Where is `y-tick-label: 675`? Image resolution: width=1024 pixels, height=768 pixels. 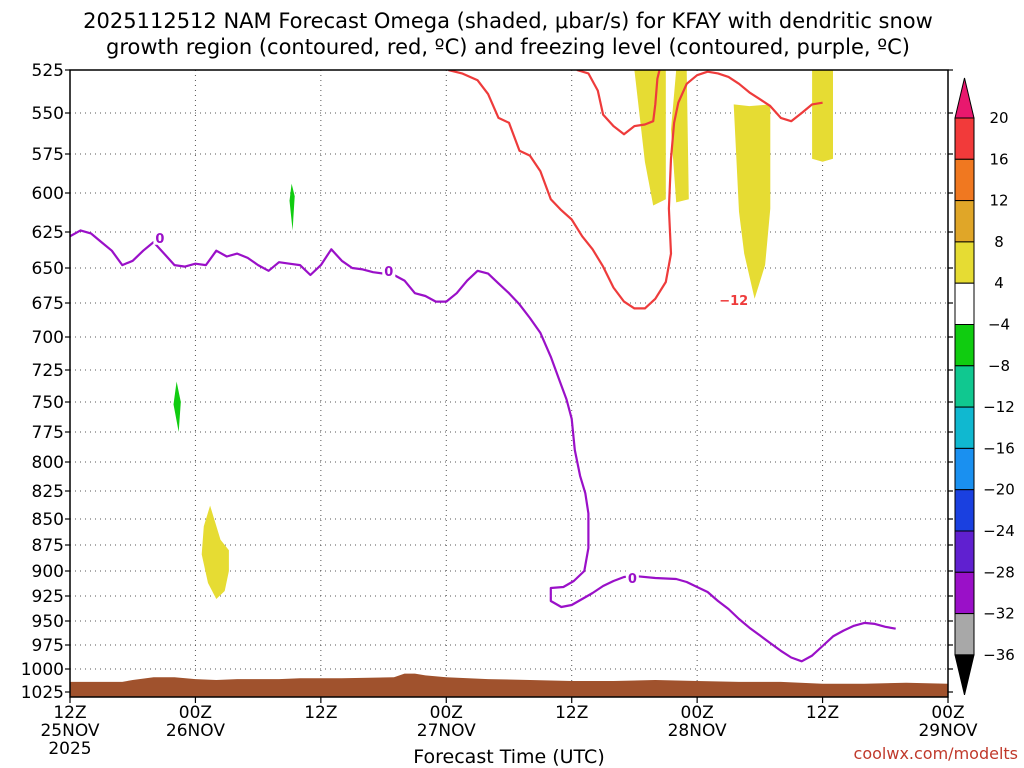 y-tick-label: 675 is located at coordinates (48, 304).